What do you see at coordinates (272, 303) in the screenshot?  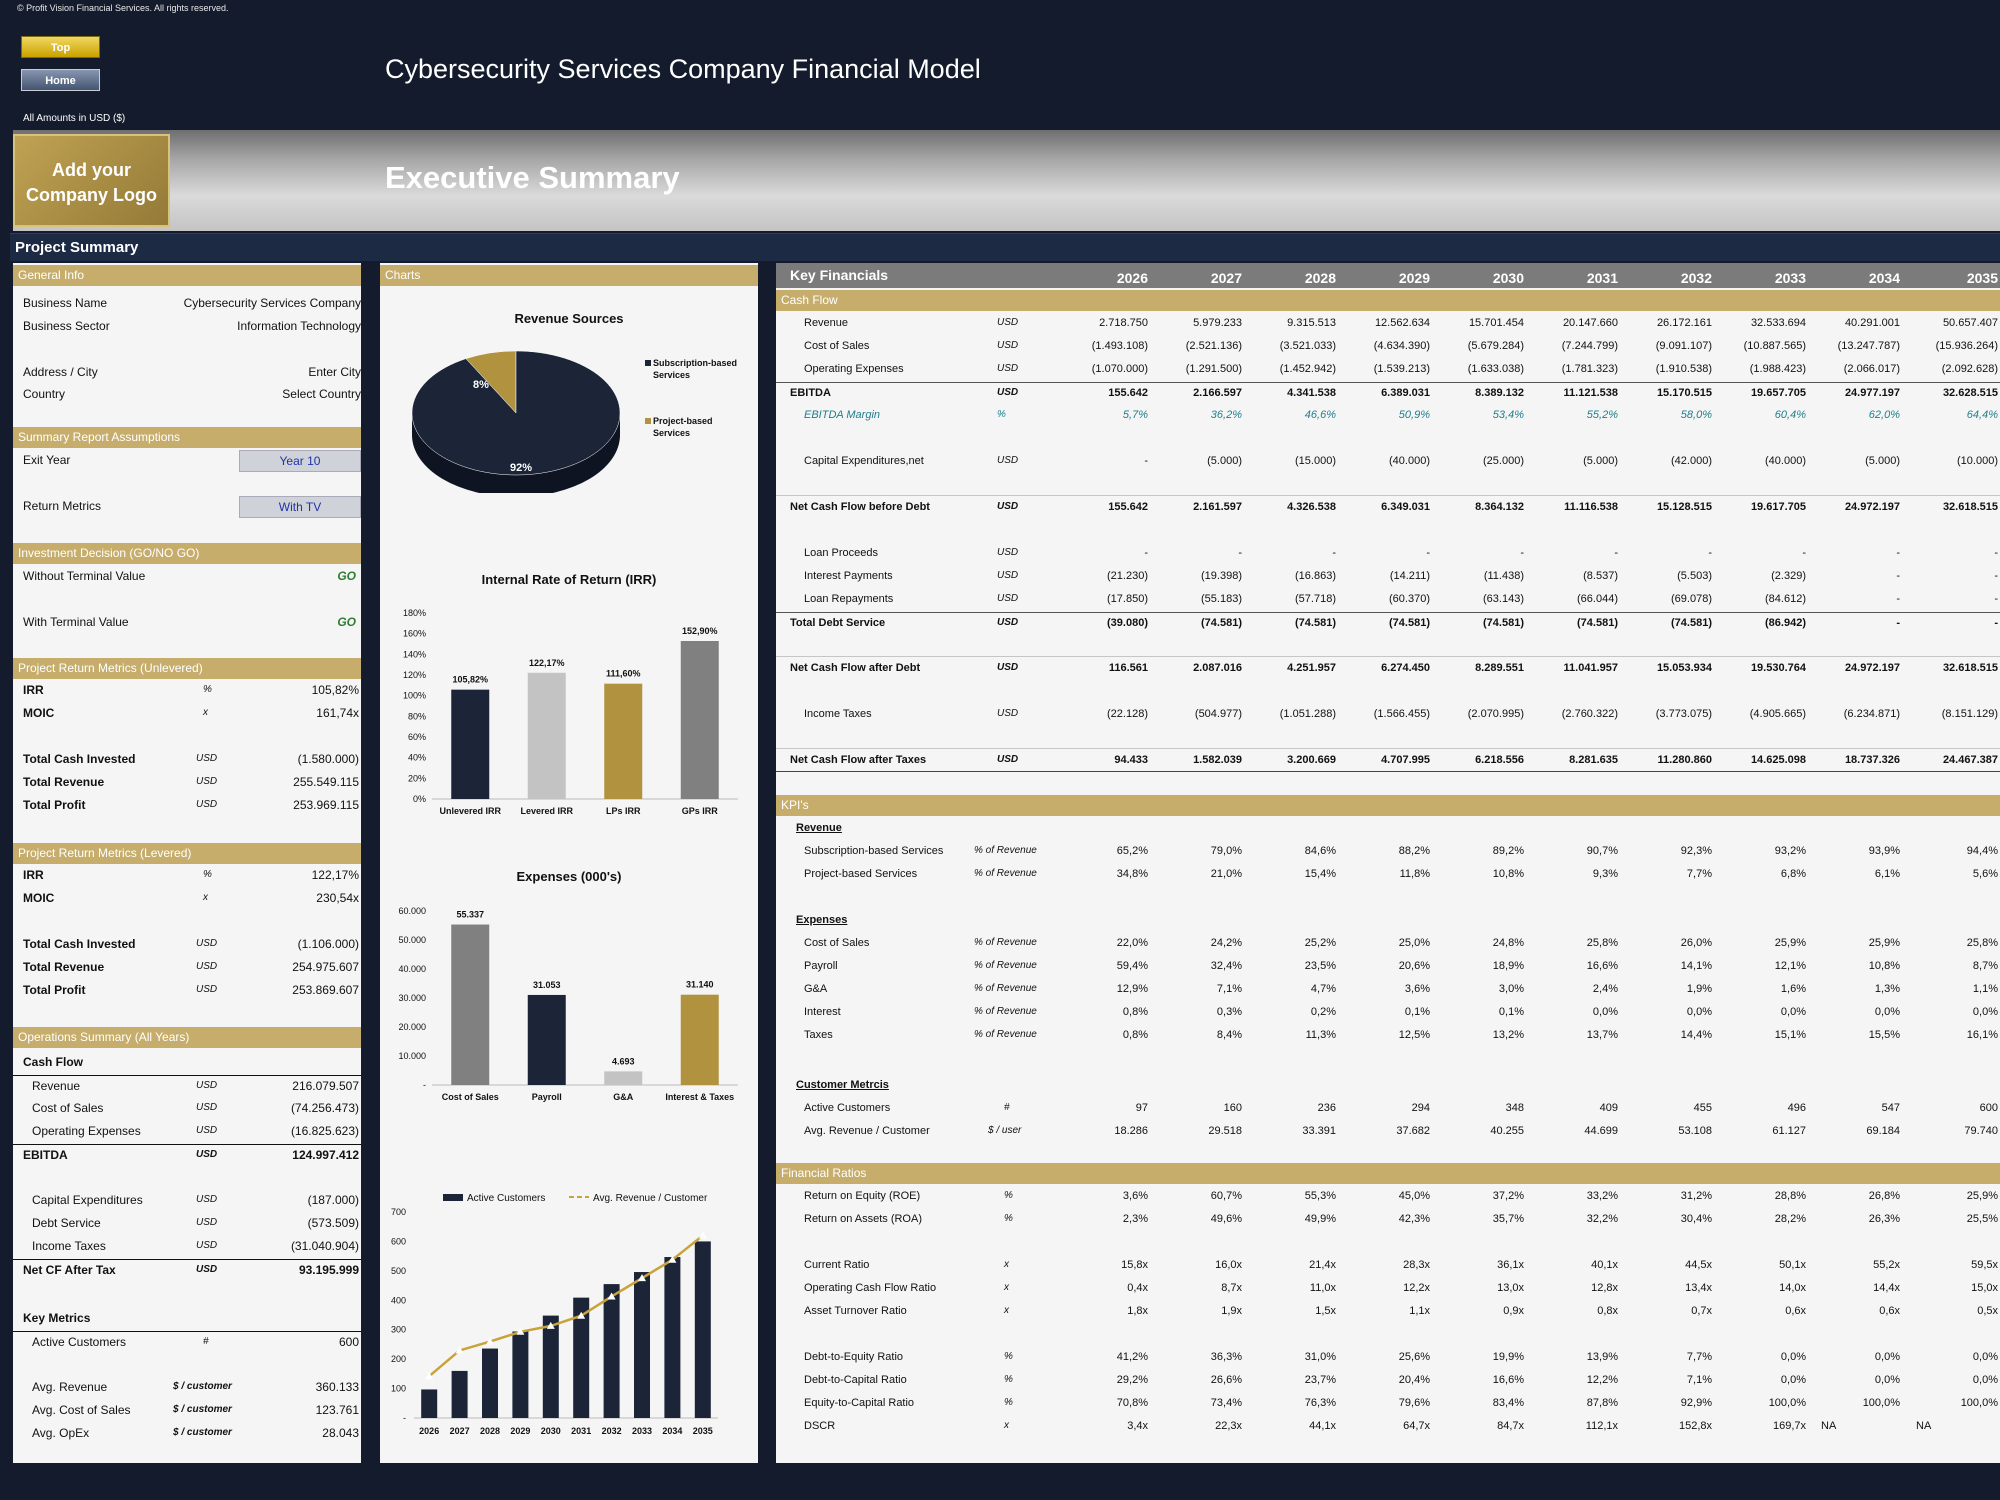 I see `business-name-value: Cybersecurity Services Company` at bounding box center [272, 303].